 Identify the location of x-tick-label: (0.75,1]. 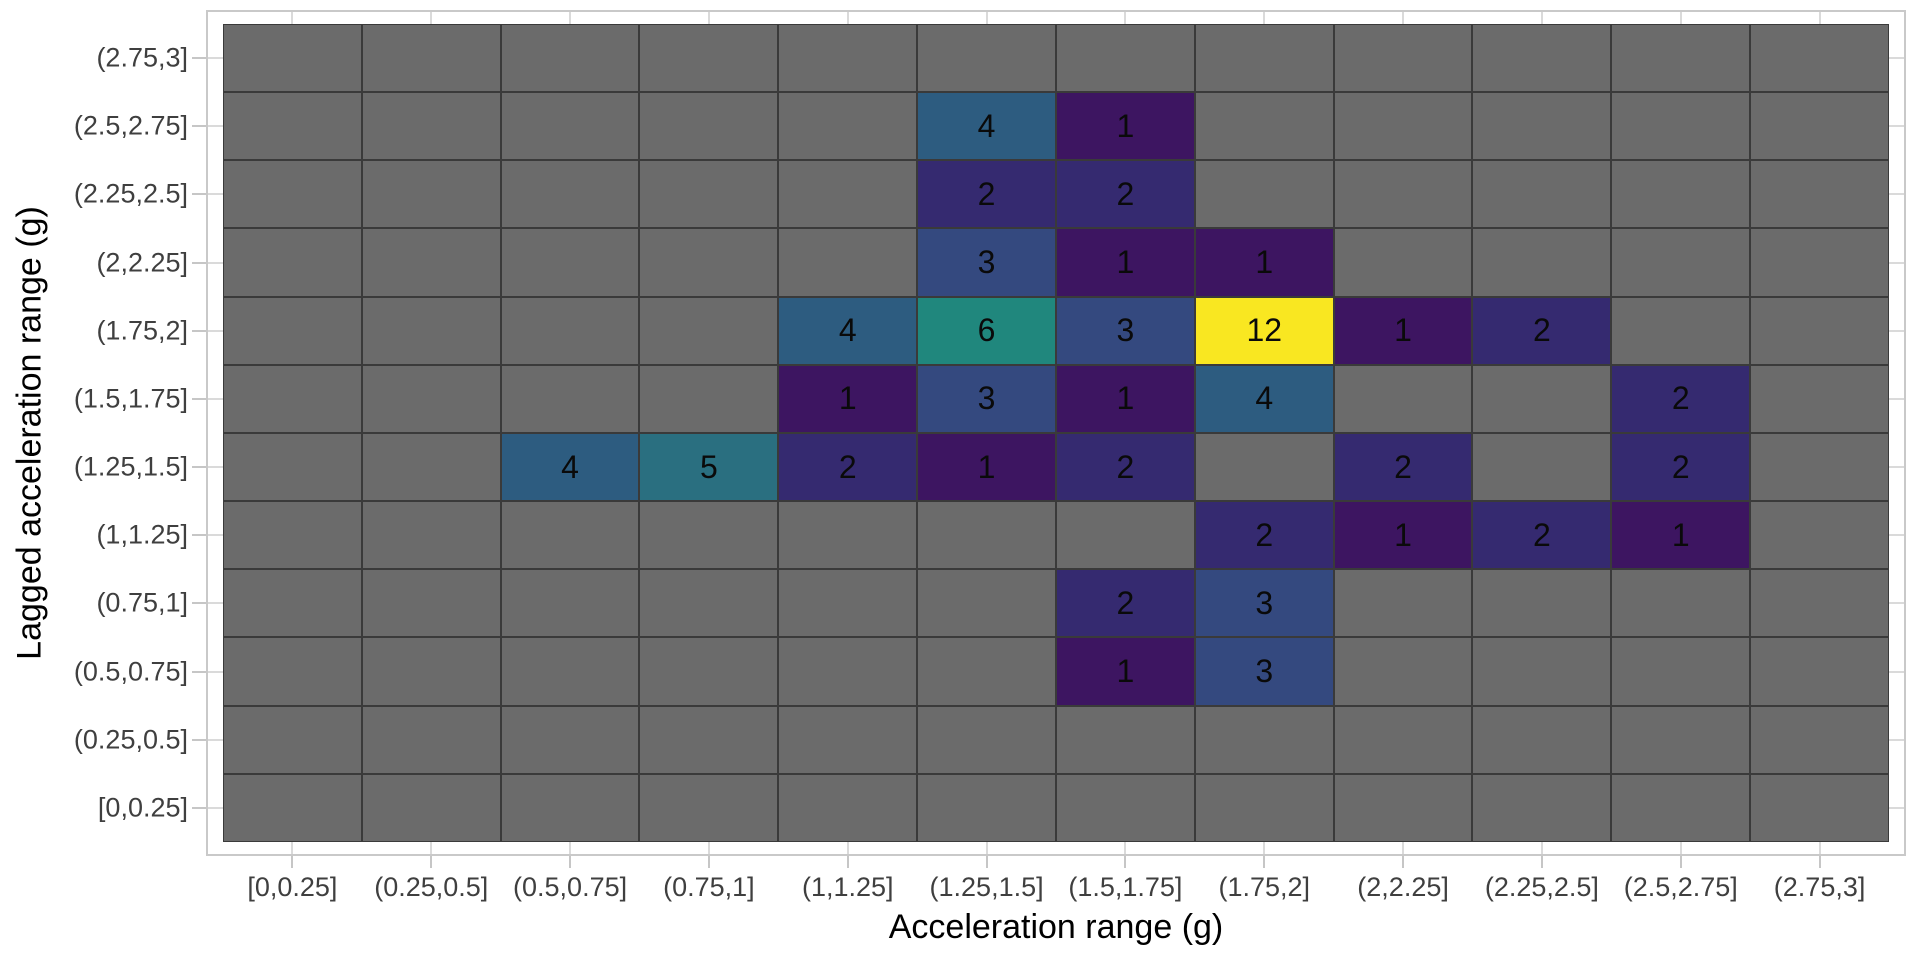
(709, 887).